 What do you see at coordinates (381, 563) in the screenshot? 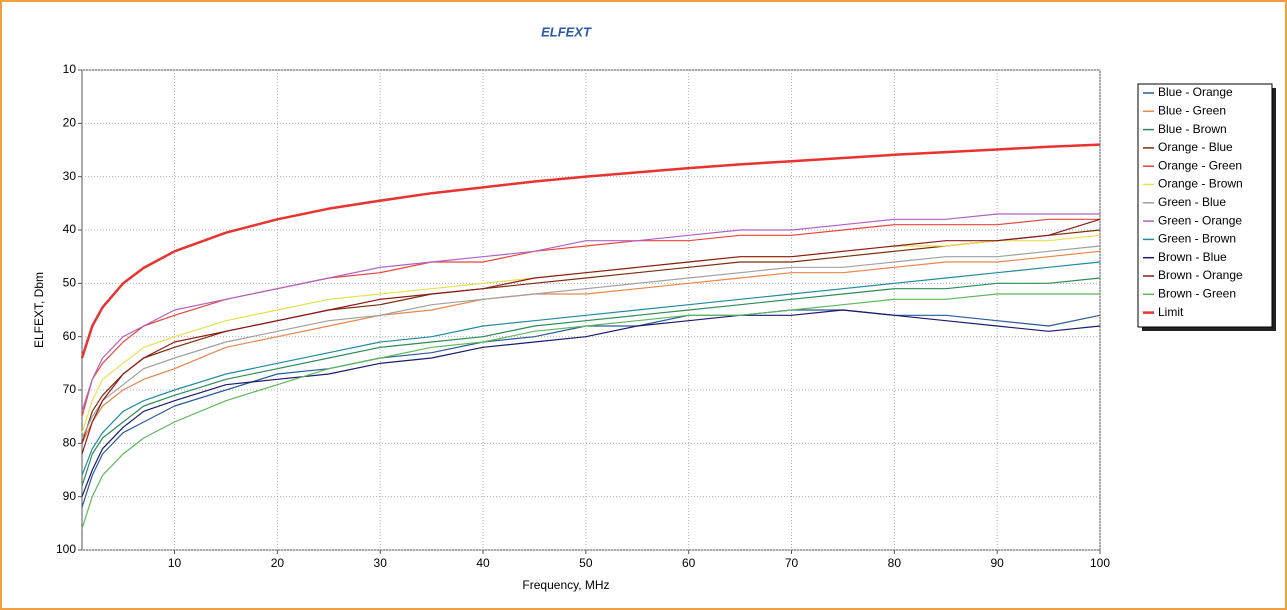
I see `x-tick-label: 30` at bounding box center [381, 563].